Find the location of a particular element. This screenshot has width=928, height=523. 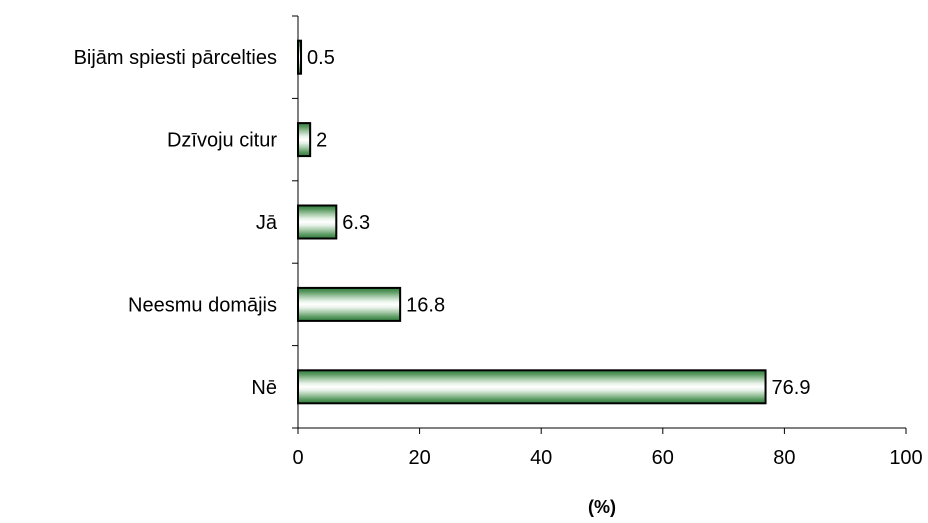

x-tick-label: 60 is located at coordinates (663, 458).